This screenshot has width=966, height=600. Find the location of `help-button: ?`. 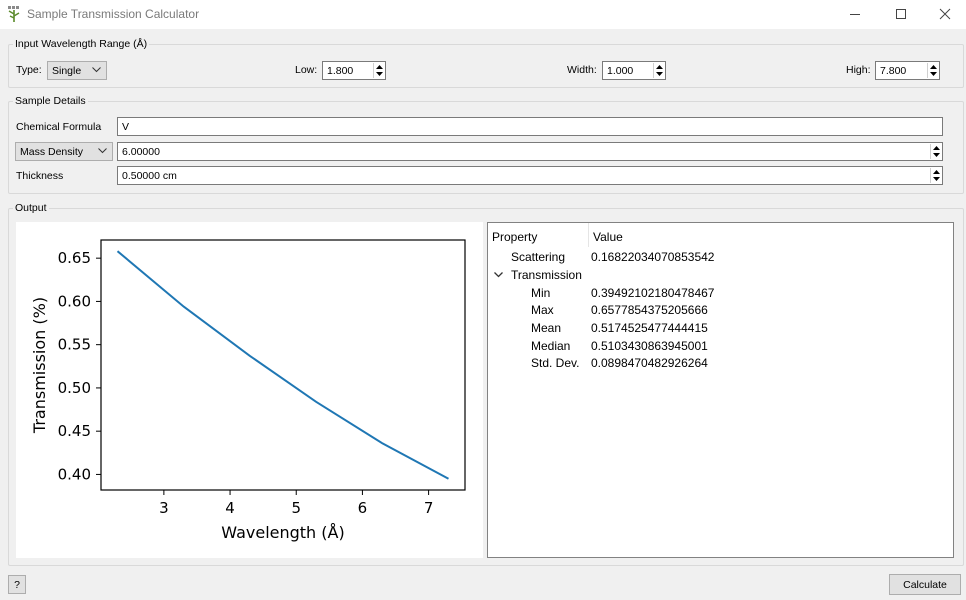

help-button: ? is located at coordinates (17, 584).